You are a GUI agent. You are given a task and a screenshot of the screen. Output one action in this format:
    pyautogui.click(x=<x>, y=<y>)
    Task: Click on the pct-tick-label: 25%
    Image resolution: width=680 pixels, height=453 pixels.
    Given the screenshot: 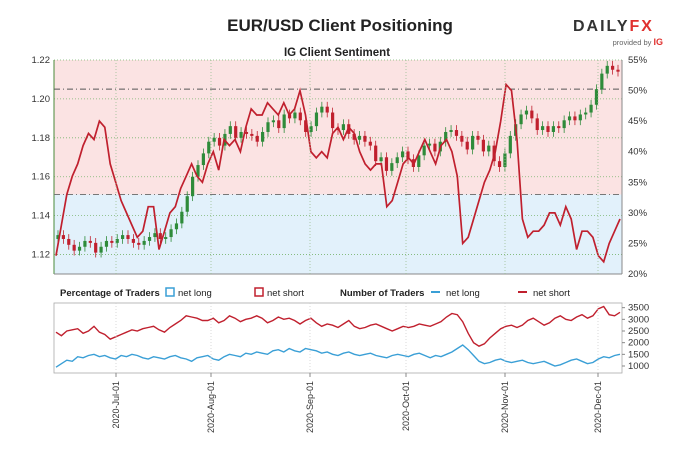 What is the action you would take?
    pyautogui.click(x=638, y=243)
    